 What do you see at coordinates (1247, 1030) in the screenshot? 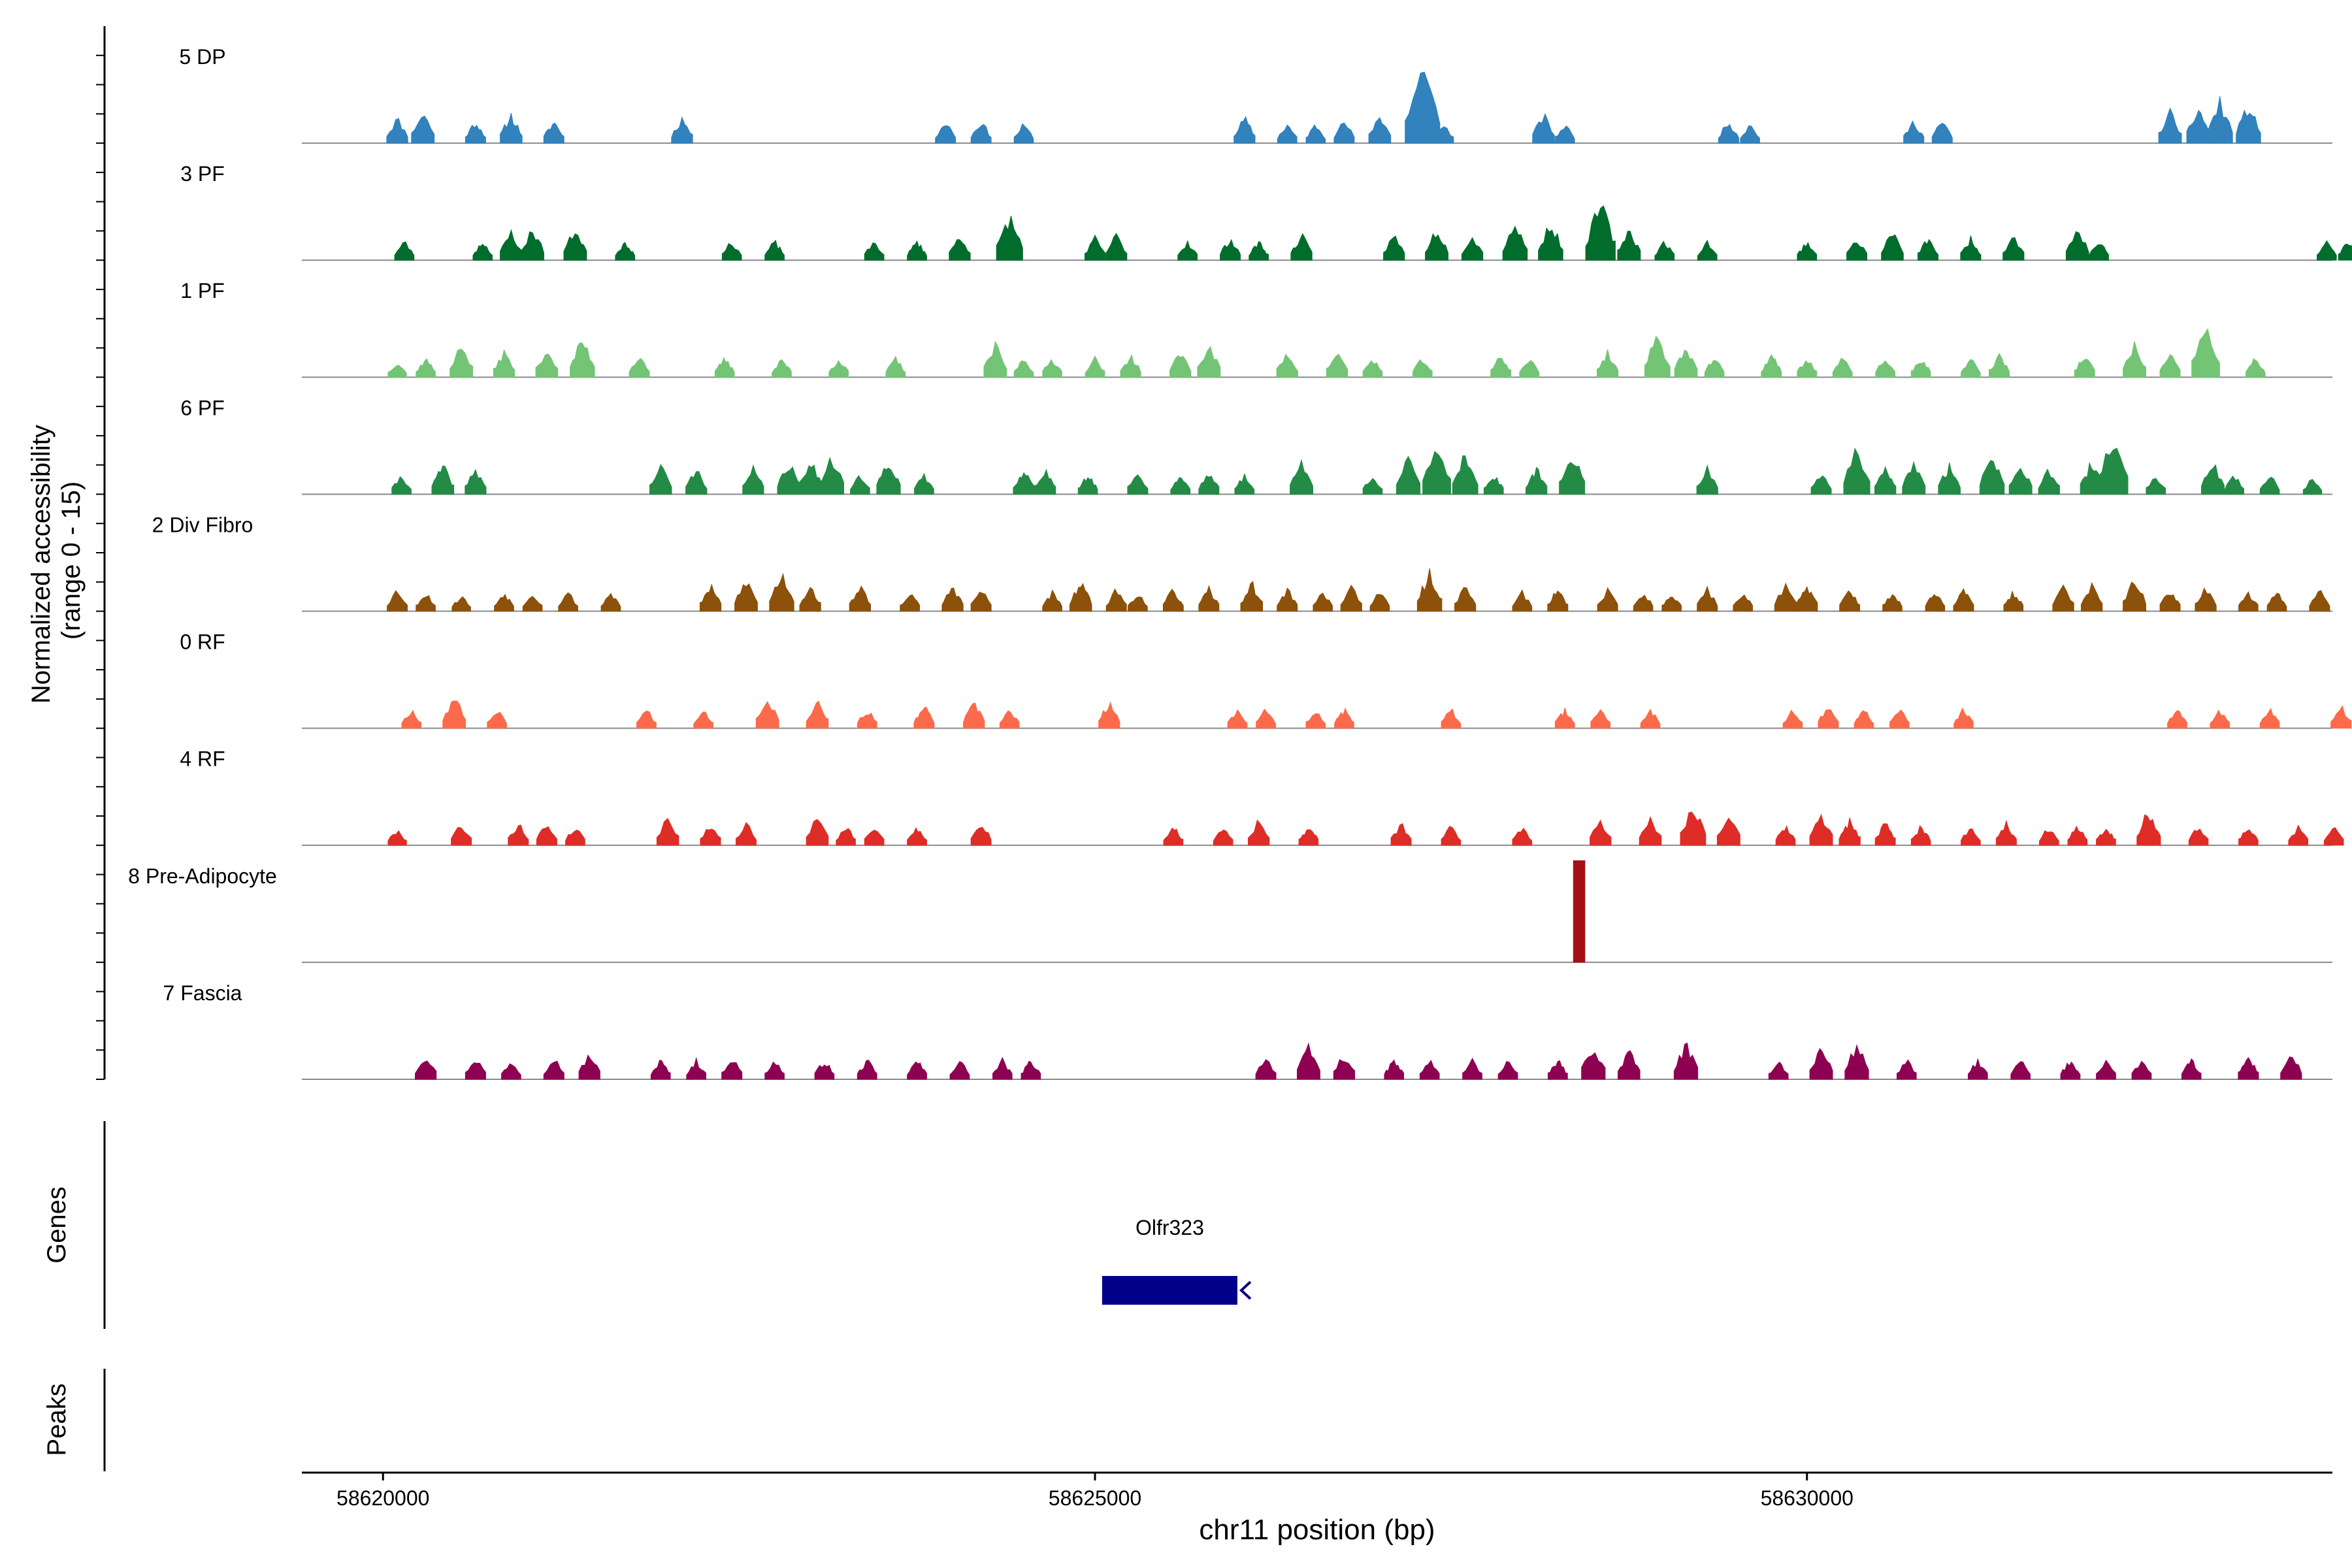
I see `coverage-track: 7 Fascia` at bounding box center [1247, 1030].